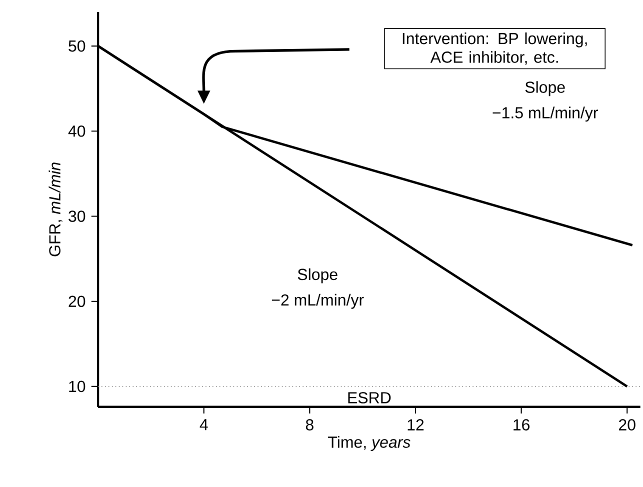  Describe the element at coordinates (369, 398) in the screenshot. I see `ref-line-label: ESRD` at that location.